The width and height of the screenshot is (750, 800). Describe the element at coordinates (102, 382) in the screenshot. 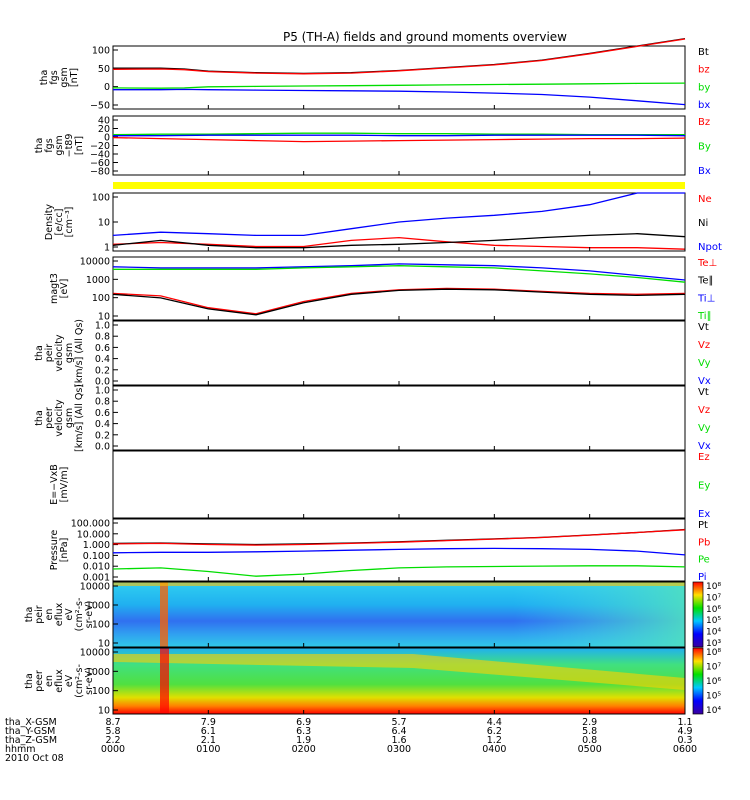

I see `y-tick-label: 0.0` at that location.